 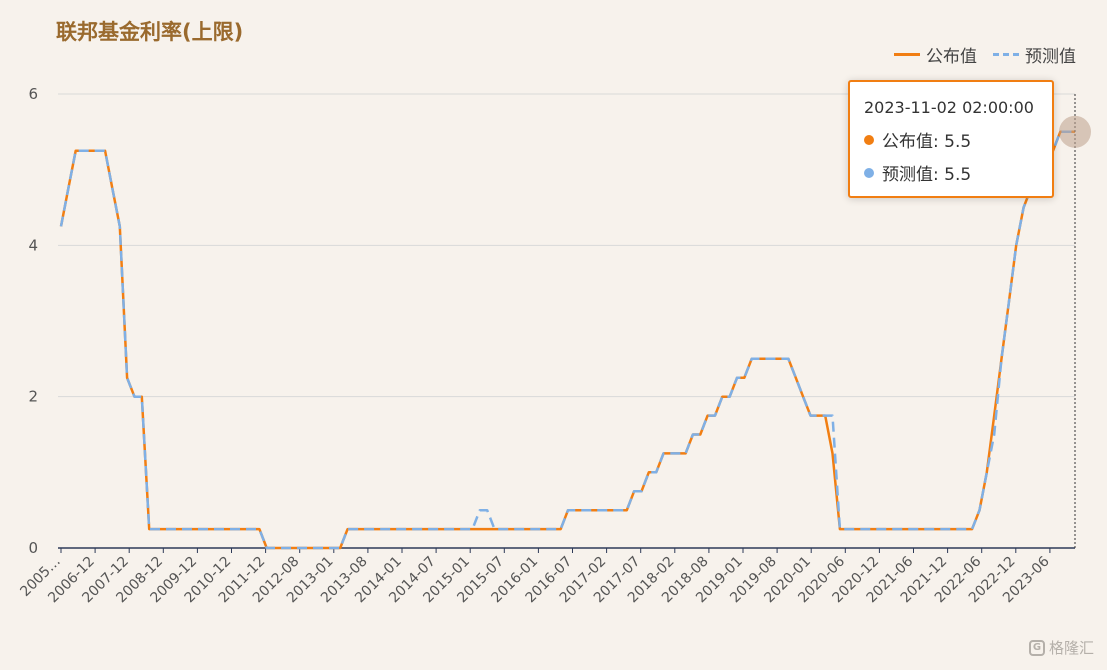 What do you see at coordinates (1006, 54) in the screenshot?
I see `legend-swatch-forecast` at bounding box center [1006, 54].